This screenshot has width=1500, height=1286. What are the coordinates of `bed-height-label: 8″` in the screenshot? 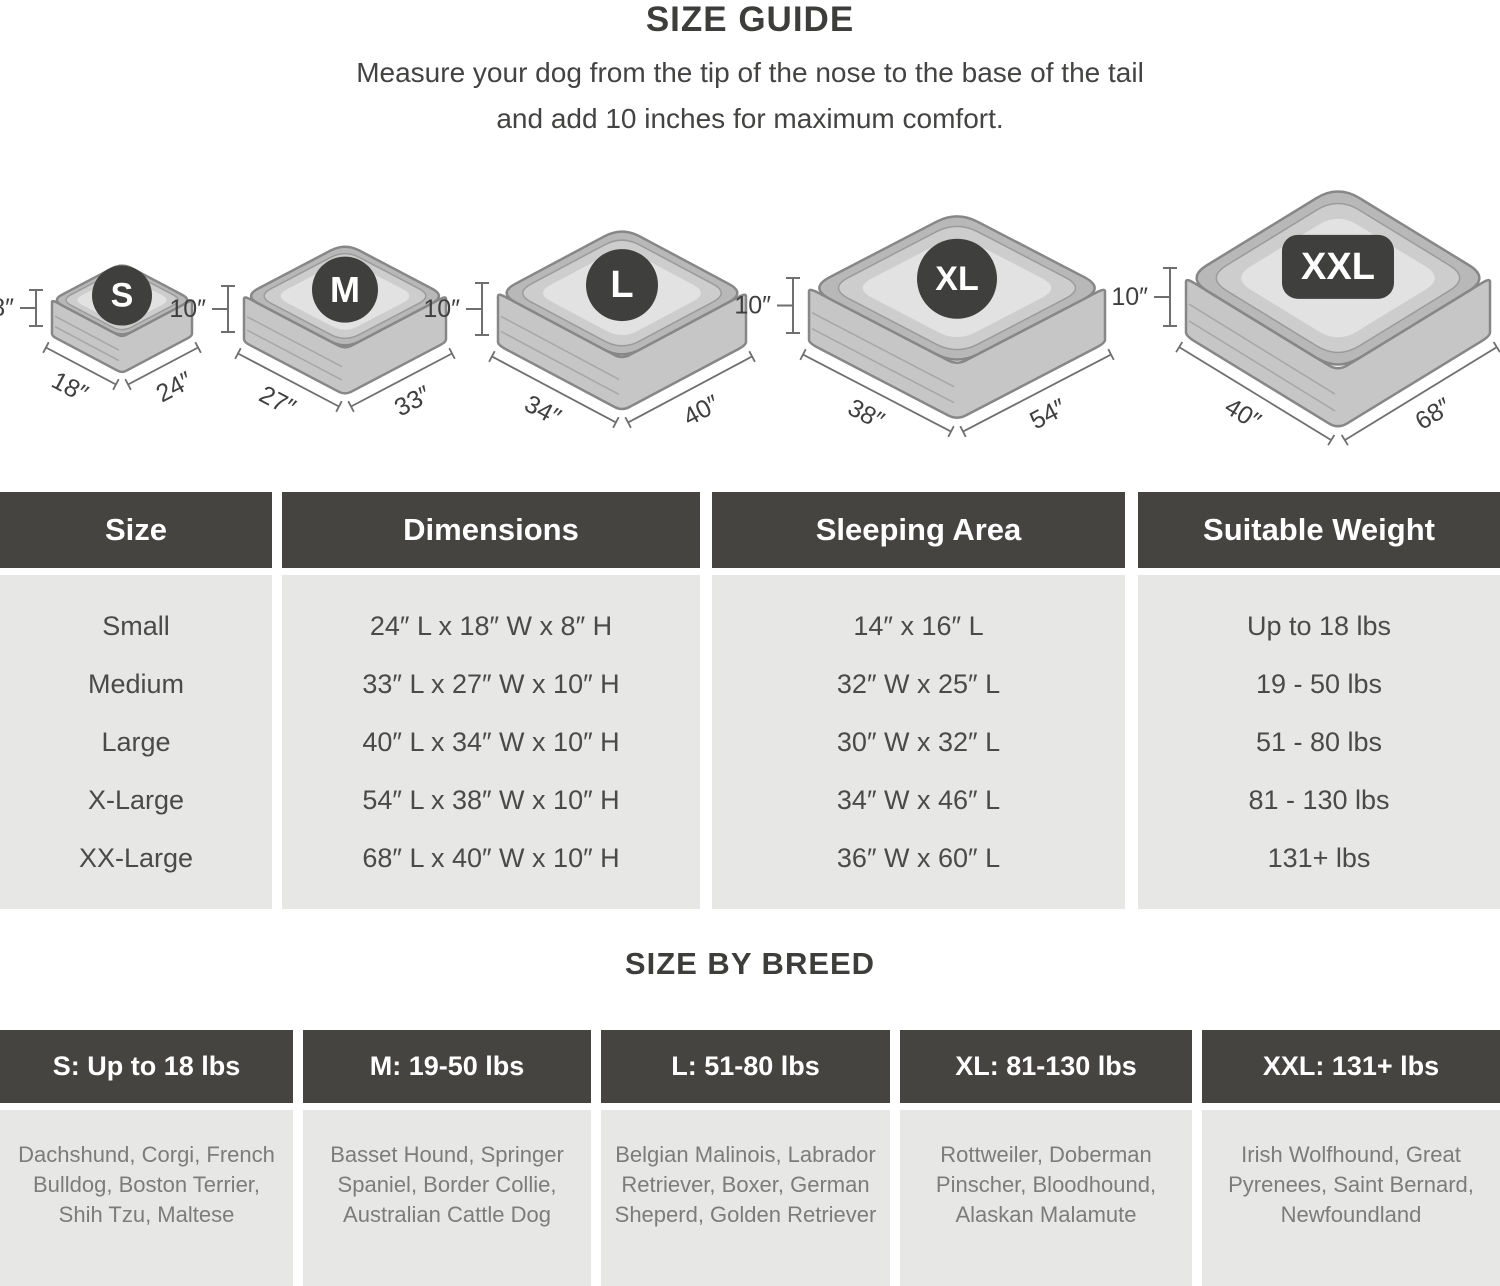 It's located at (7, 308).